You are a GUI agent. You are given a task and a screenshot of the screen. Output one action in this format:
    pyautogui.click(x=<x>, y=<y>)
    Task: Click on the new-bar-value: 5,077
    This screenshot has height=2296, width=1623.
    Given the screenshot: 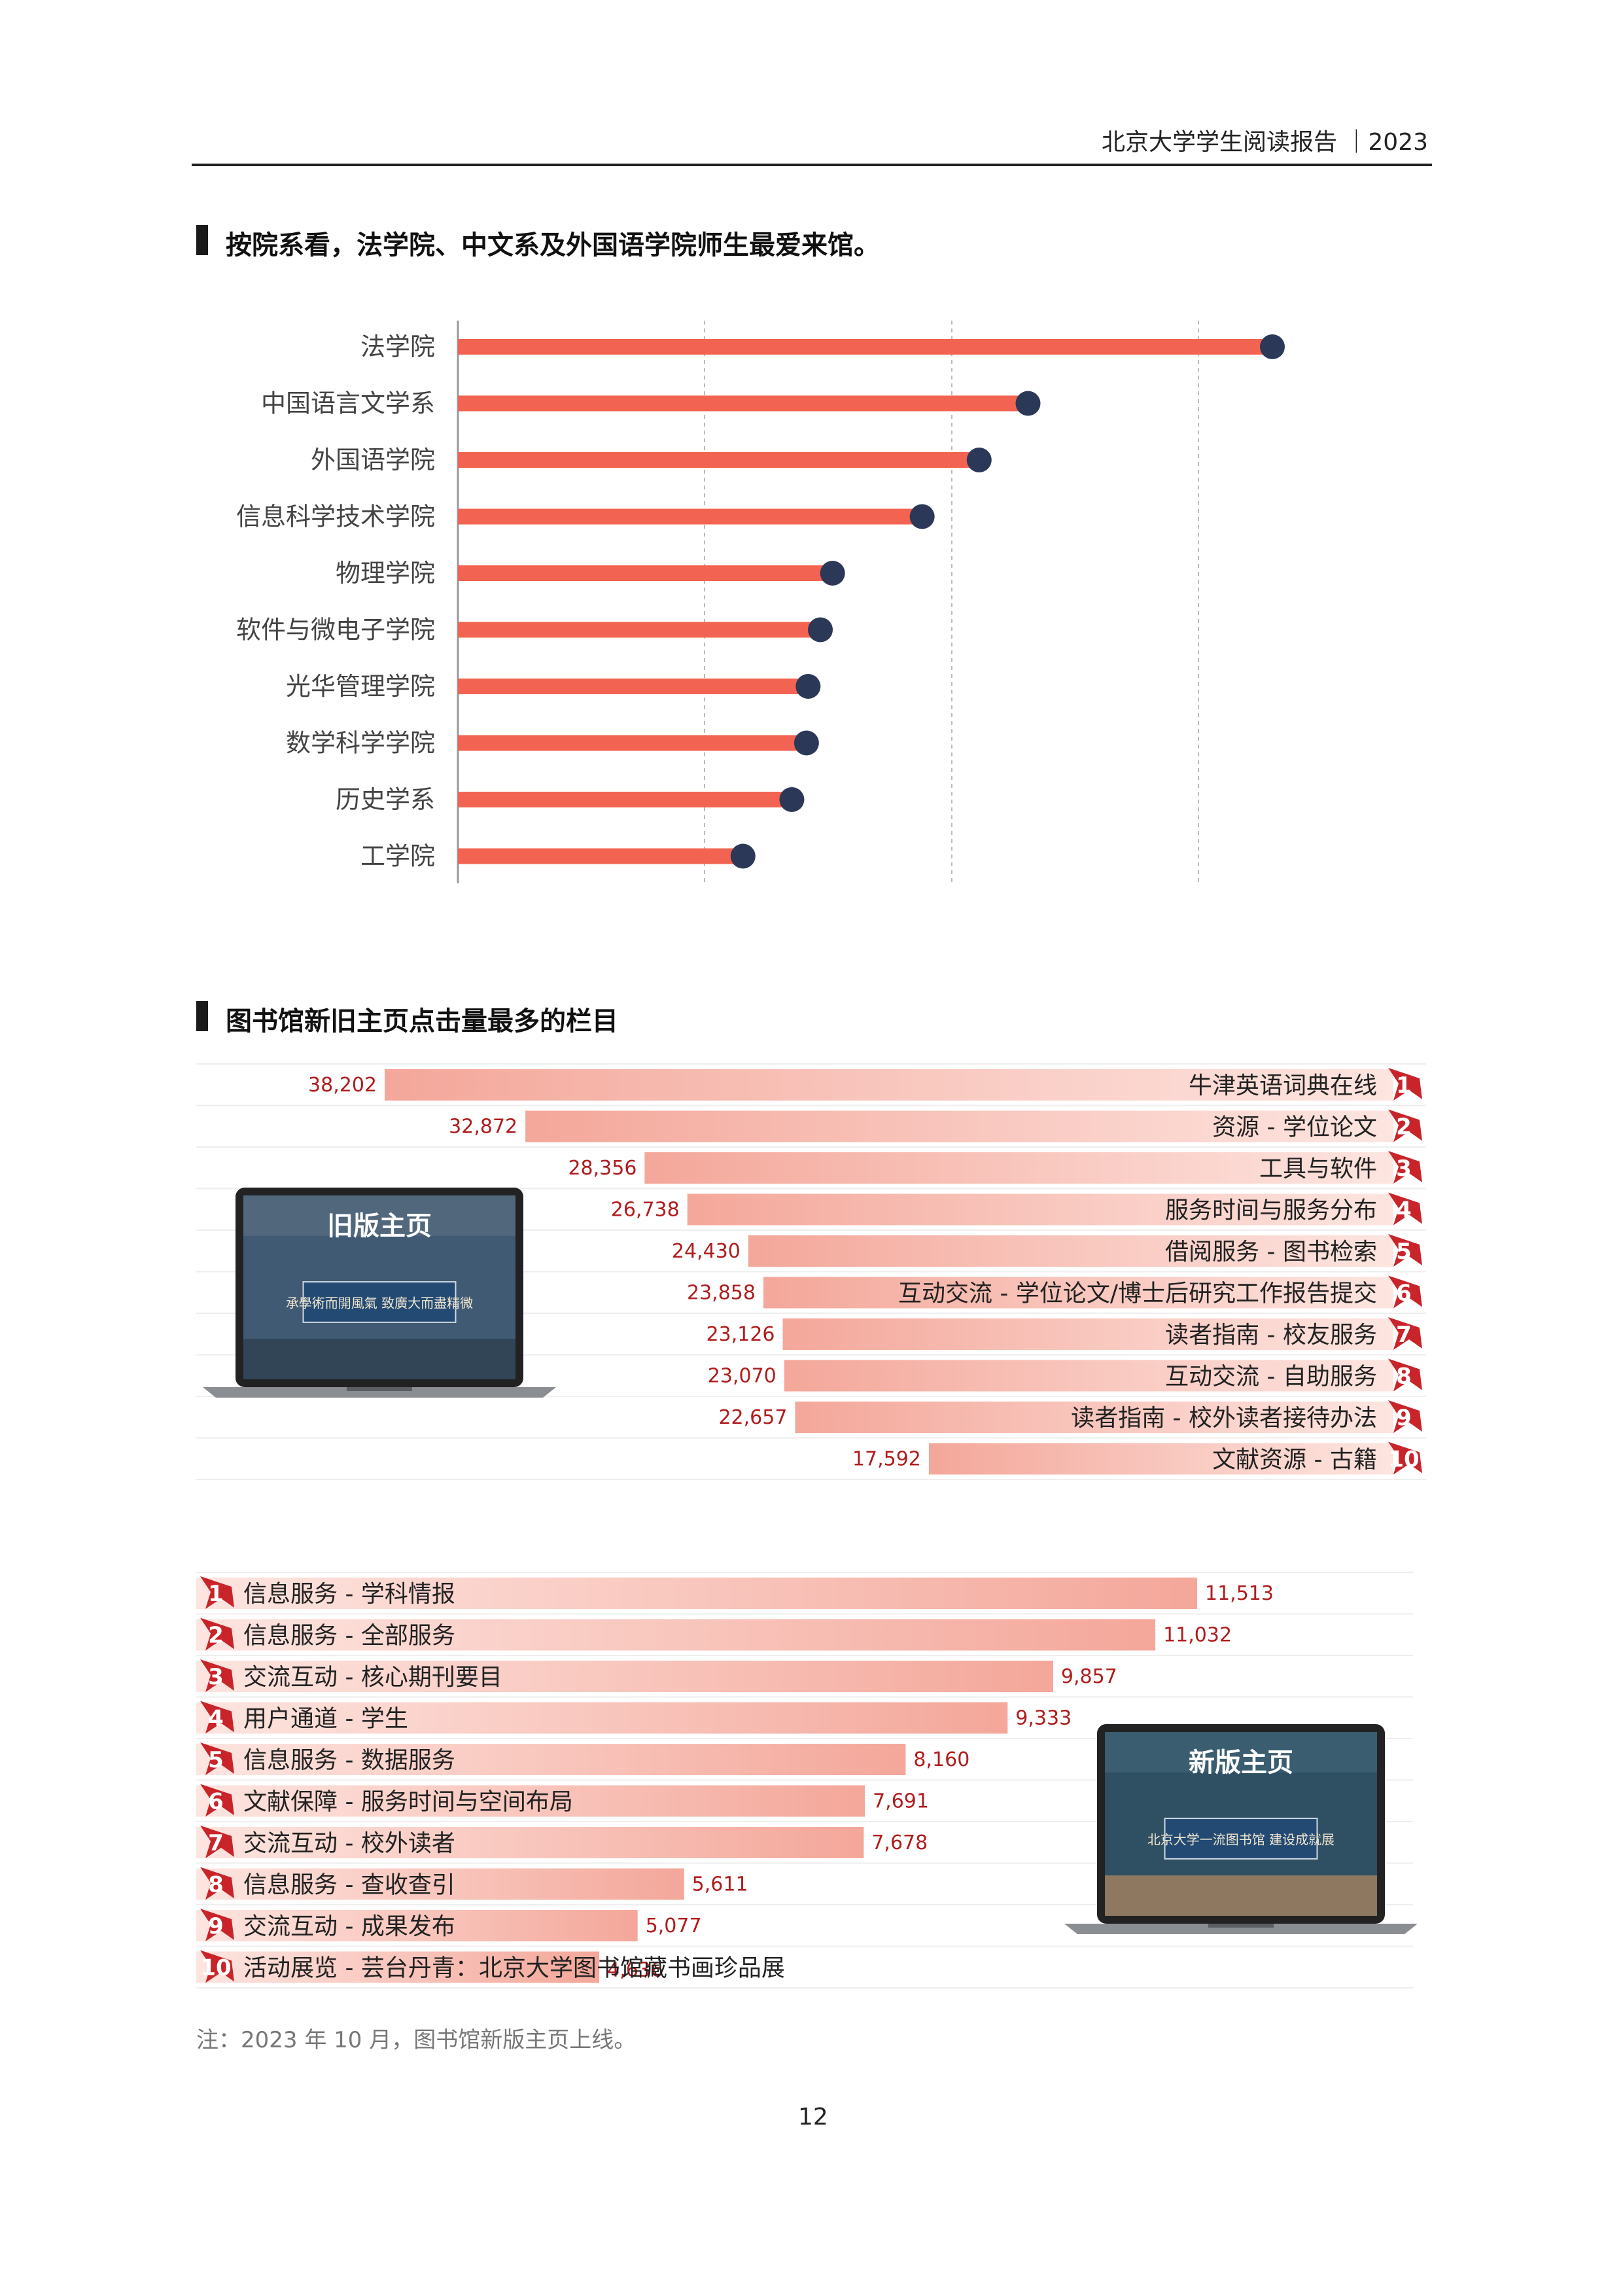 What is the action you would take?
    pyautogui.click(x=674, y=1926)
    